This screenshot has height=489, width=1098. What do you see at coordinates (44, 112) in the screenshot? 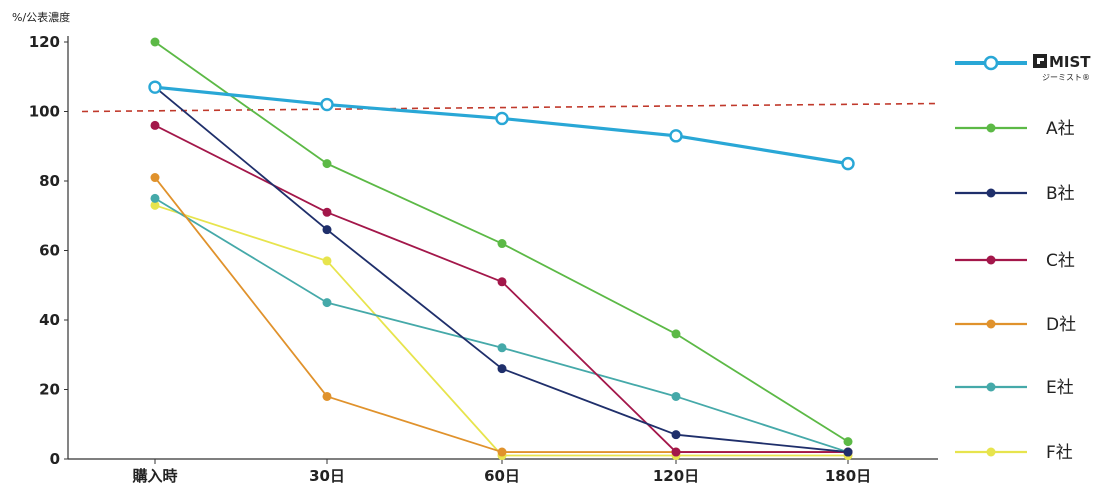
I see `y-tick-label: 100` at bounding box center [44, 112].